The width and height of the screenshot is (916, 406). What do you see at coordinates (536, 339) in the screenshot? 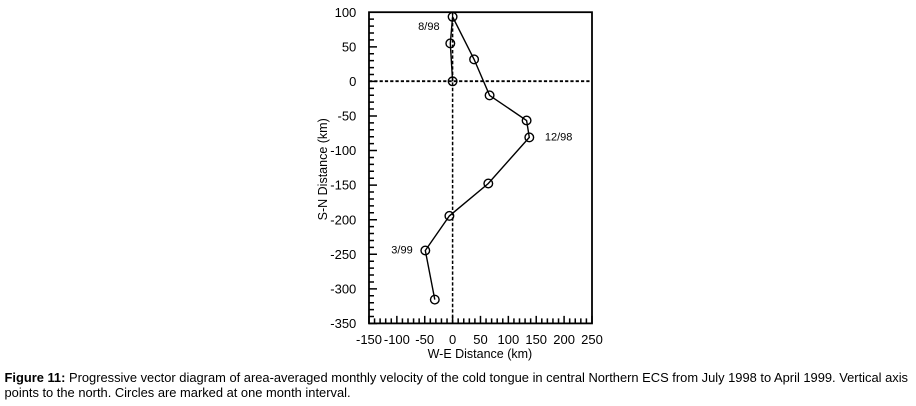
I see `svg-text: 150` at bounding box center [536, 339].